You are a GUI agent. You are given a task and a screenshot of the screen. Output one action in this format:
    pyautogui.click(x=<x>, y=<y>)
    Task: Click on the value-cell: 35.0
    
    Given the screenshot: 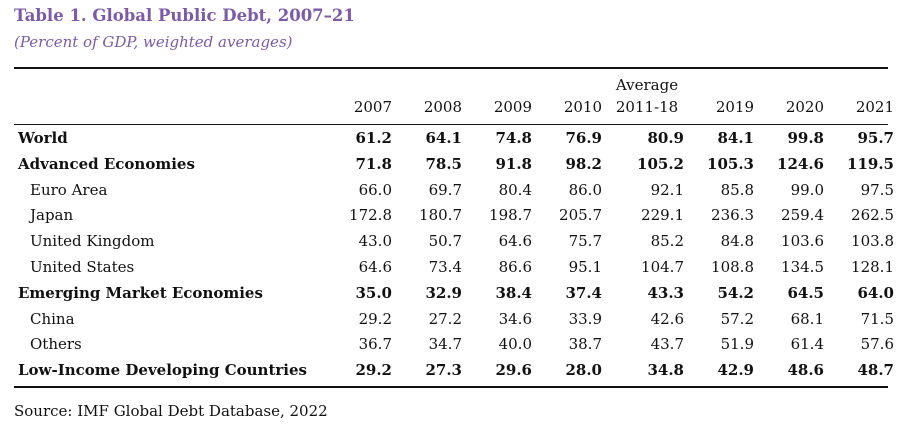 What is the action you would take?
    pyautogui.click(x=373, y=292)
    